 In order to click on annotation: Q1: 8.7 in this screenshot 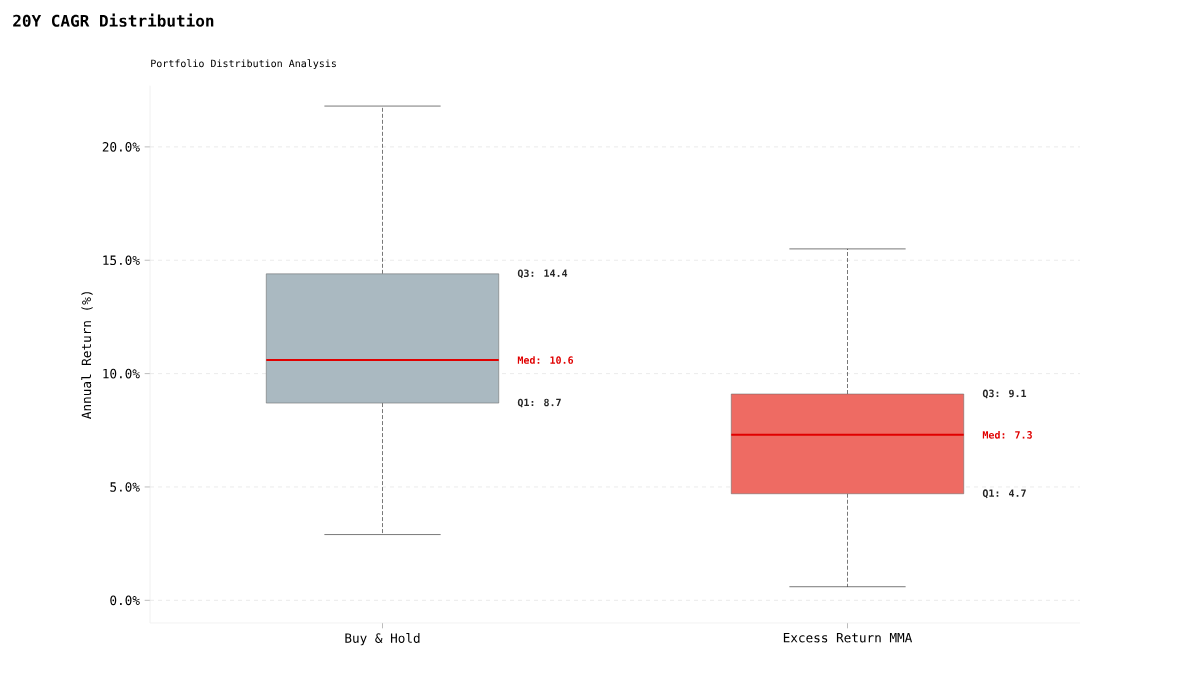, I will do `click(539, 403)`.